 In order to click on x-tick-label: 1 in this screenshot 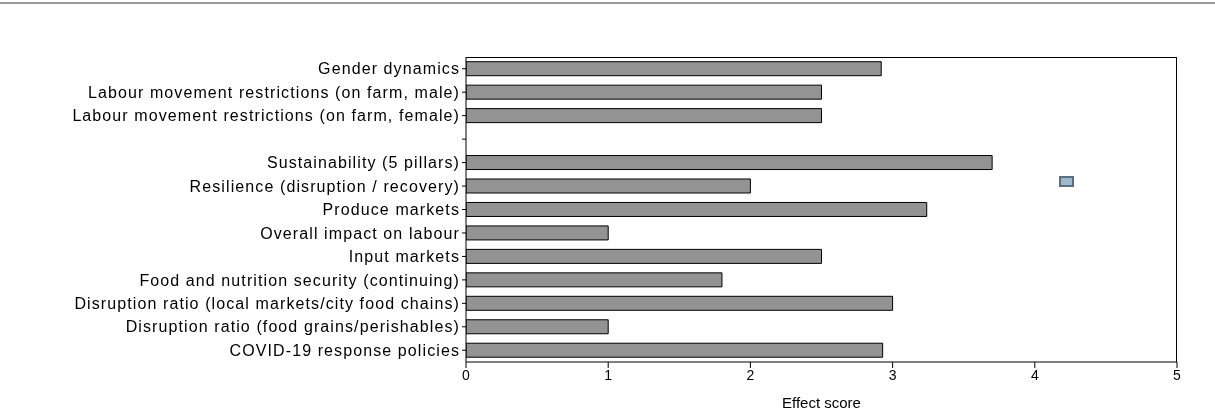, I will do `click(608, 374)`.